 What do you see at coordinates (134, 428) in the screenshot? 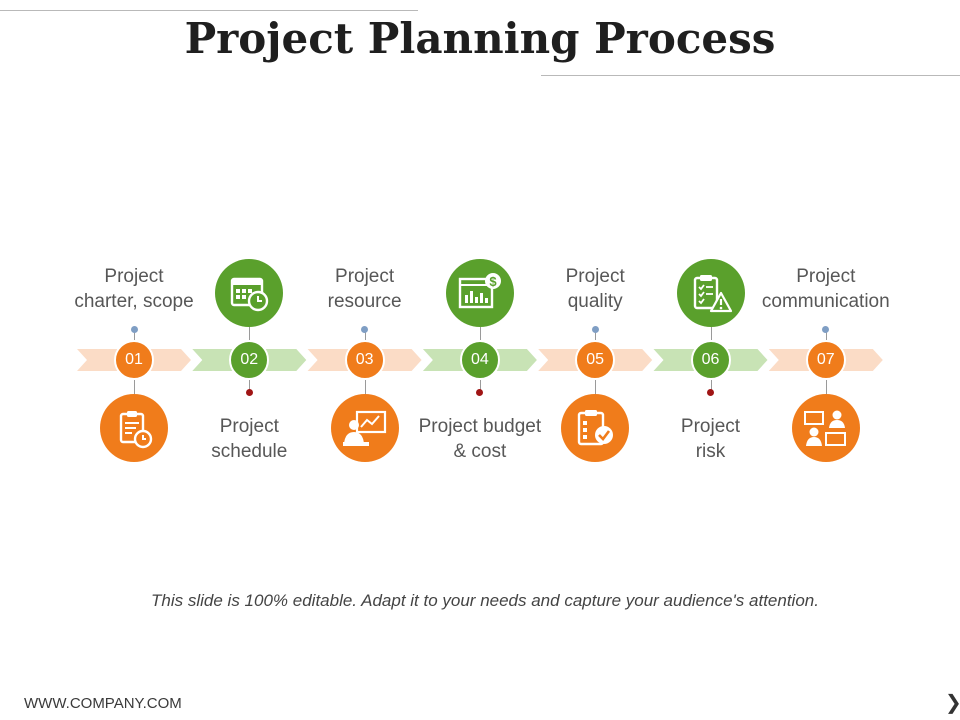
I see `clipboard-clock-icon` at bounding box center [134, 428].